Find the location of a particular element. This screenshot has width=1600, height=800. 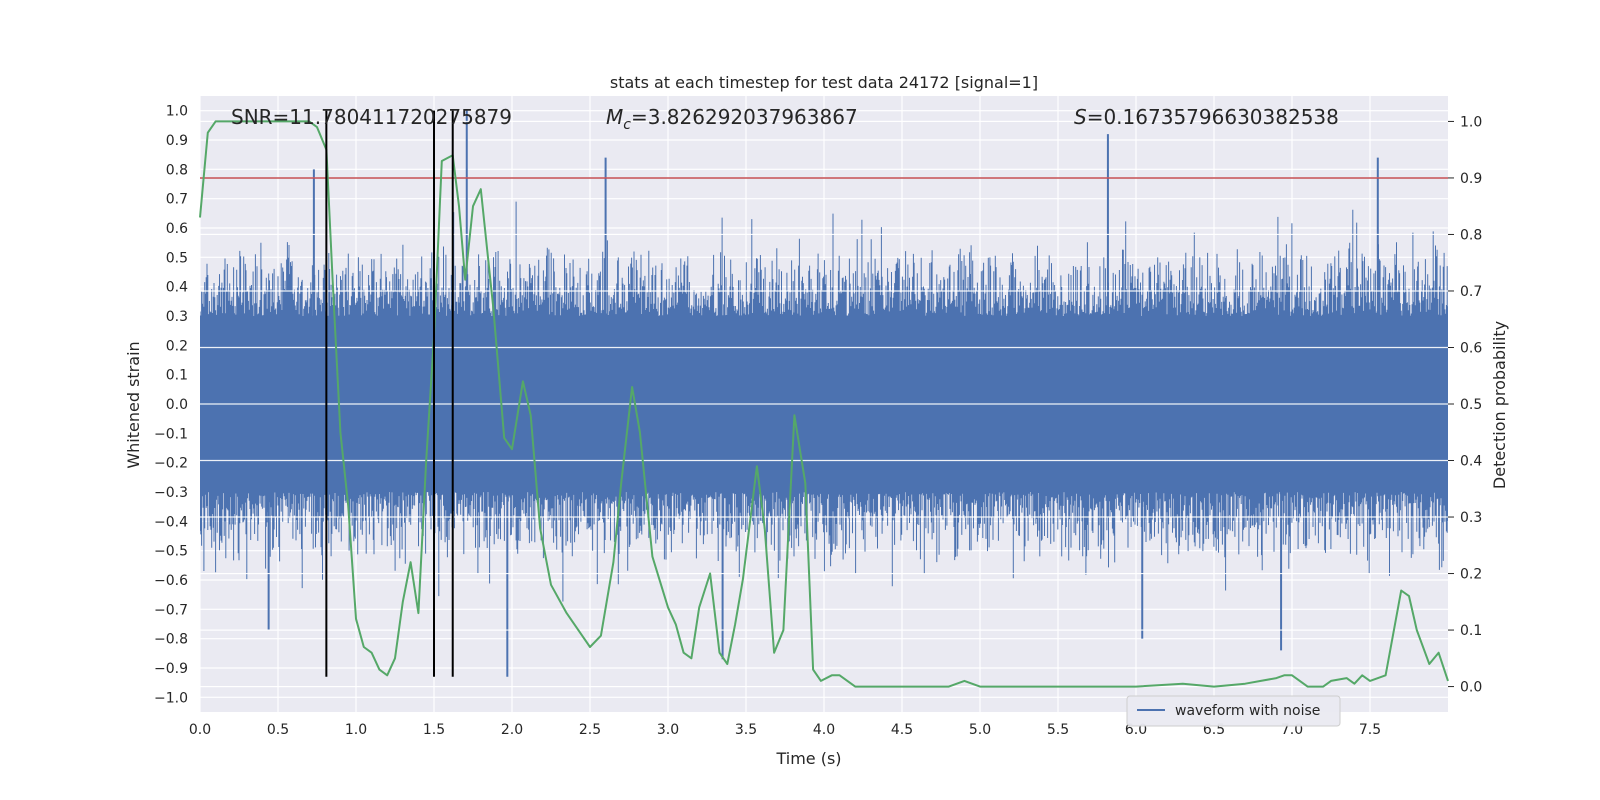

y-tick-label-left: −0.1 is located at coordinates (171, 434).